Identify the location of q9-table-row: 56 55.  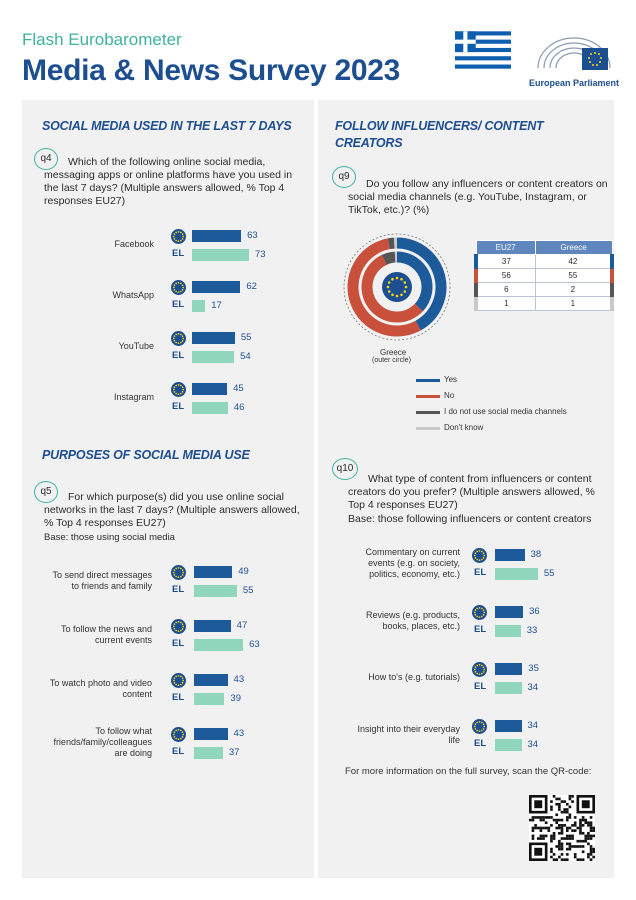
(543, 275).